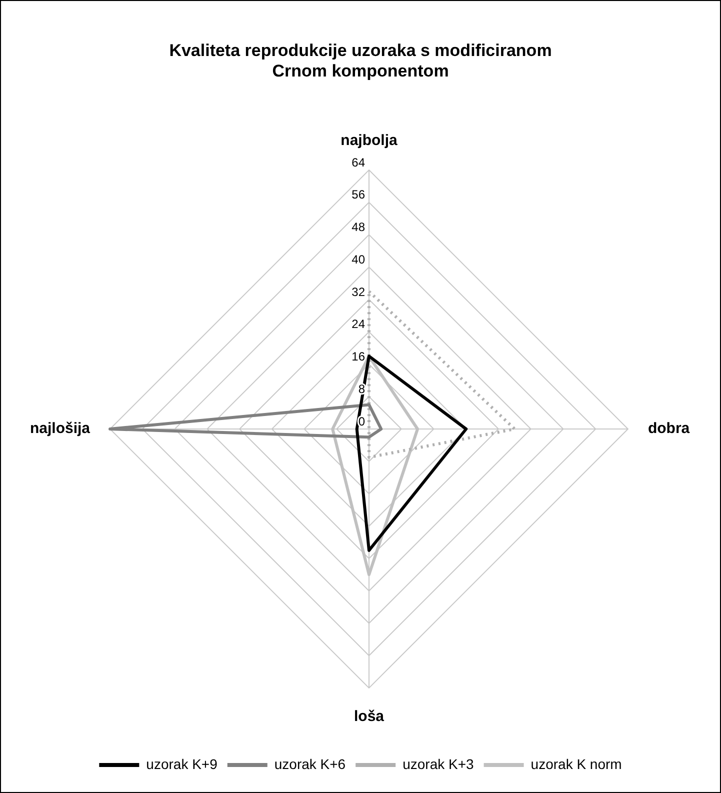 The width and height of the screenshot is (721, 793). What do you see at coordinates (359, 357) in the screenshot?
I see `y-tick-label: 16` at bounding box center [359, 357].